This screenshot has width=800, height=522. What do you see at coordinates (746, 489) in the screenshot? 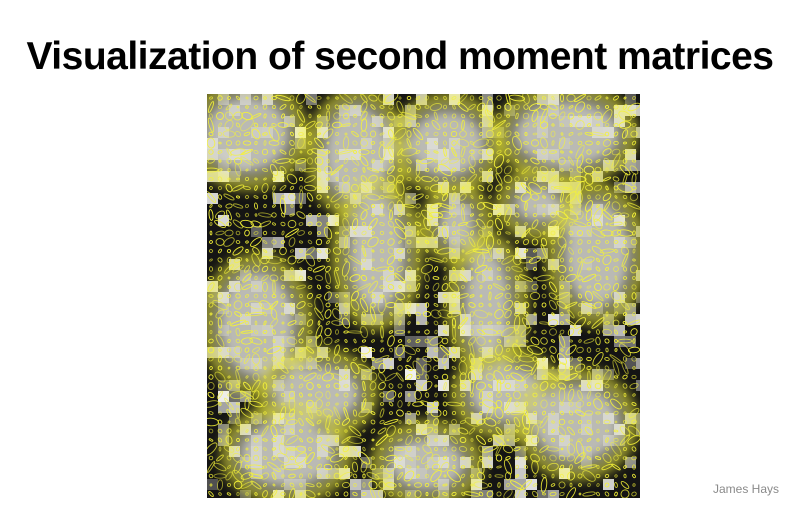
I see `author-credit: James Hays` at bounding box center [746, 489].